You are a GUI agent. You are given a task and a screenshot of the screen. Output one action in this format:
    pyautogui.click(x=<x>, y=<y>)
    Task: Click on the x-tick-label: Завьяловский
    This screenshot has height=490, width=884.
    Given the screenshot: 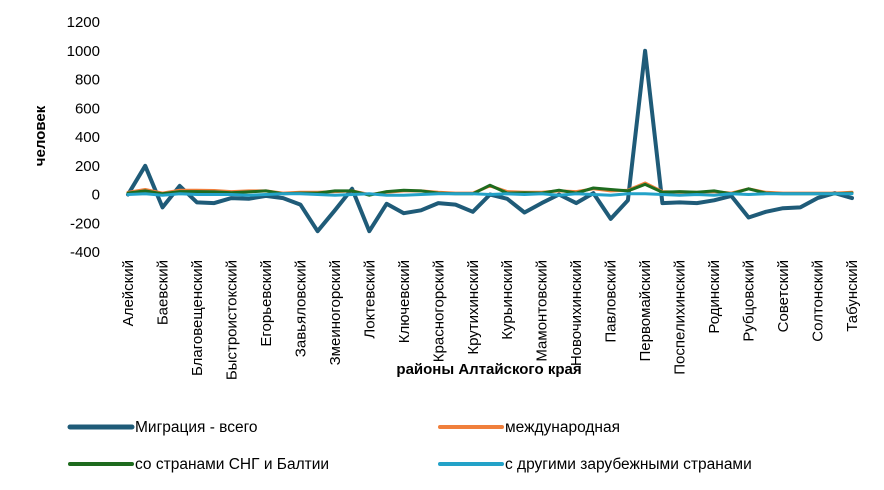 What is the action you would take?
    pyautogui.click(x=300, y=308)
    